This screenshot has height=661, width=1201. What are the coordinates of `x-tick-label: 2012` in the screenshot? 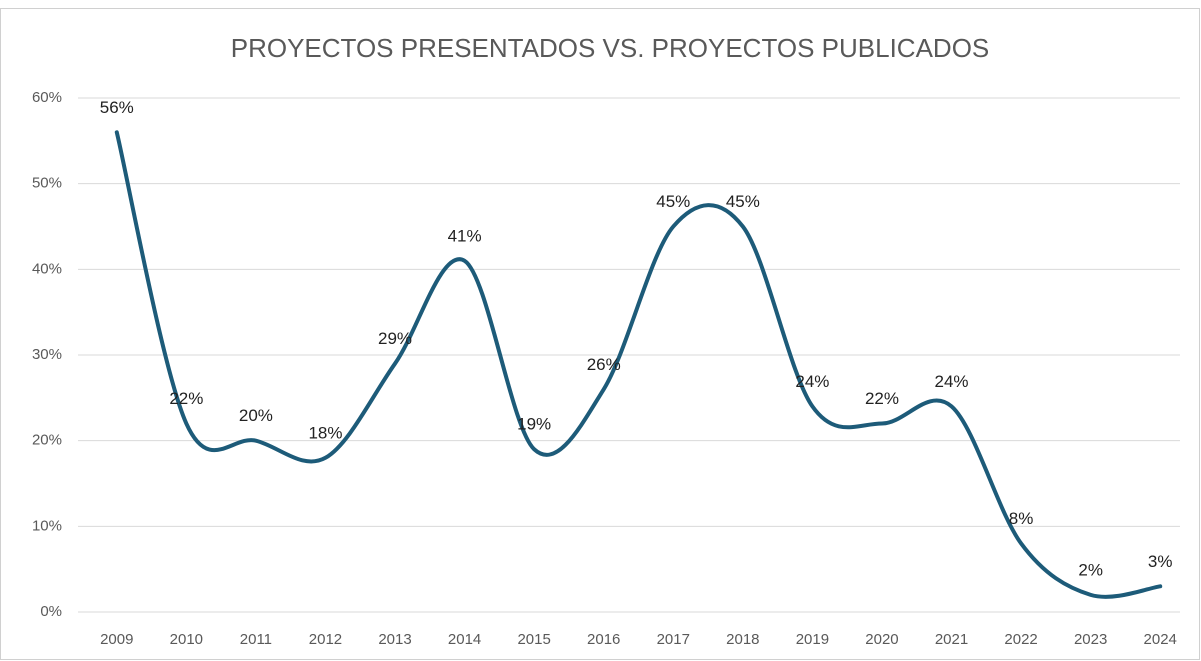 It's located at (325, 639).